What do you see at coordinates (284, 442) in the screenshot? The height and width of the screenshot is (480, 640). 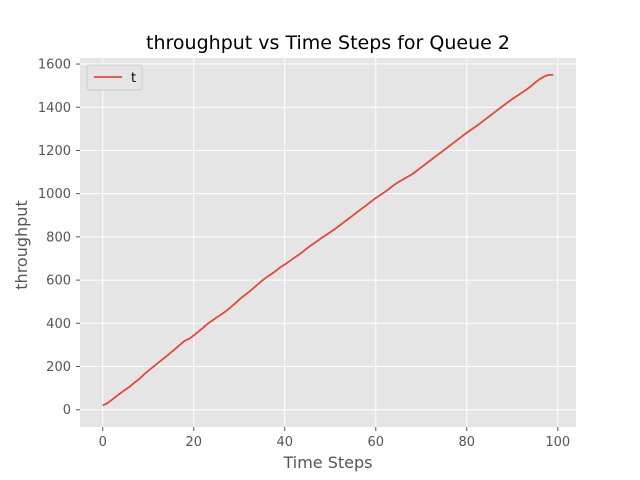 I see `x-tick-label: 40` at bounding box center [284, 442].